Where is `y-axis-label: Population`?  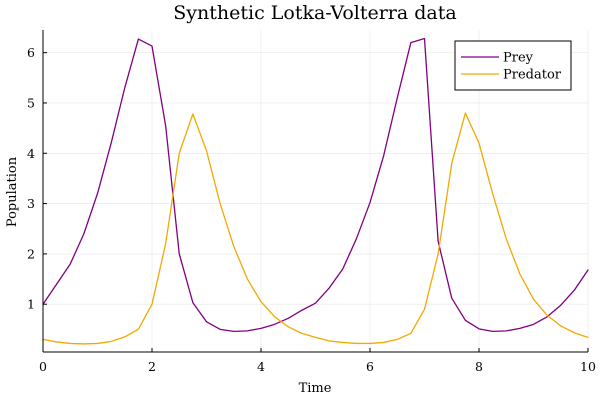
y-axis-label: Population is located at coordinates (12, 191).